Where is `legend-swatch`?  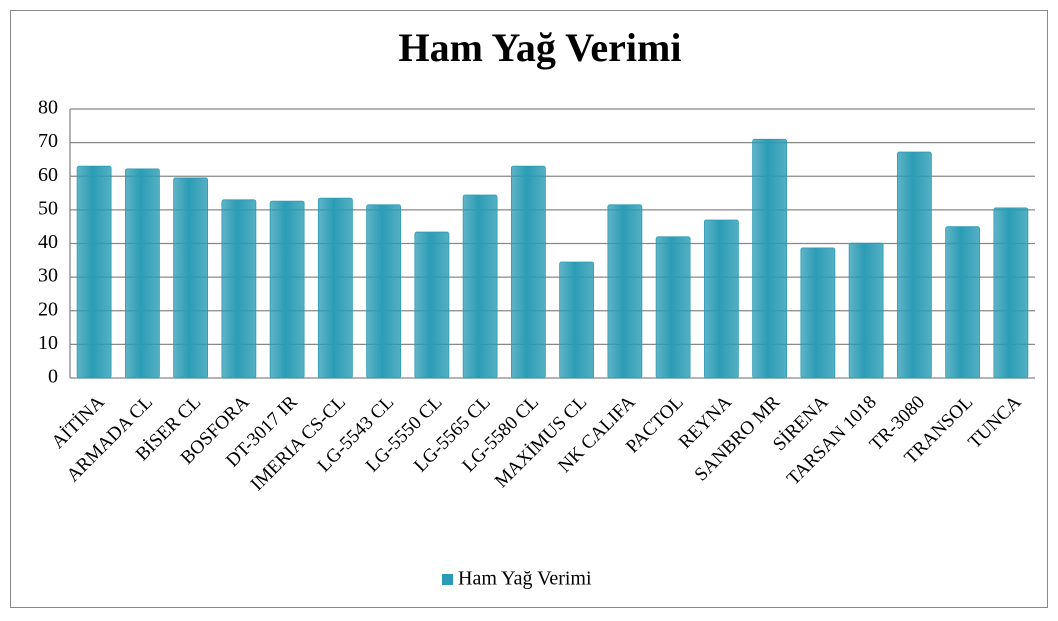 legend-swatch is located at coordinates (447, 579).